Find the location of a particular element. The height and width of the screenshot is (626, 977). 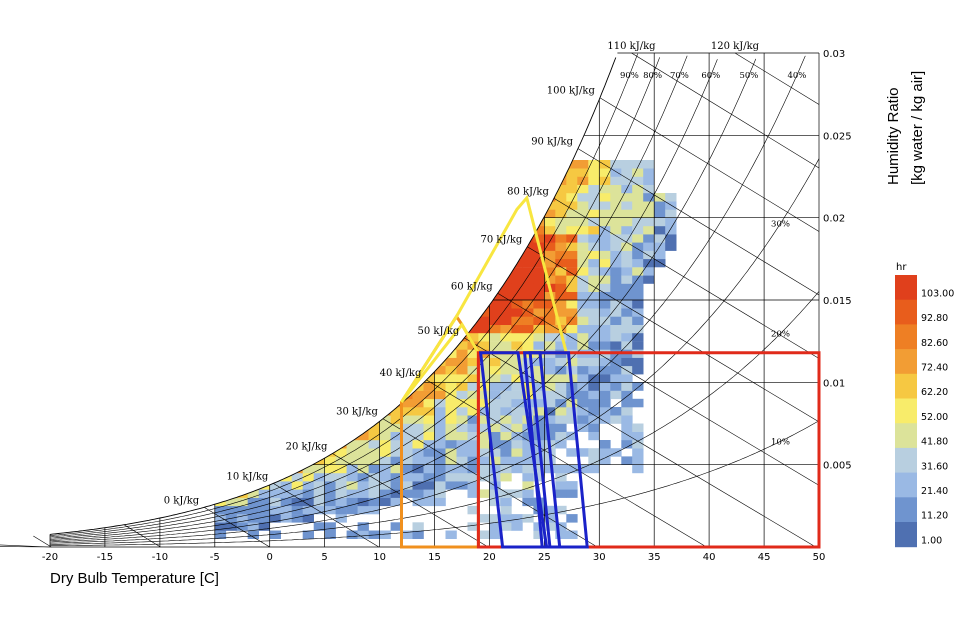

legend-label: 21.40 is located at coordinates (934, 491).